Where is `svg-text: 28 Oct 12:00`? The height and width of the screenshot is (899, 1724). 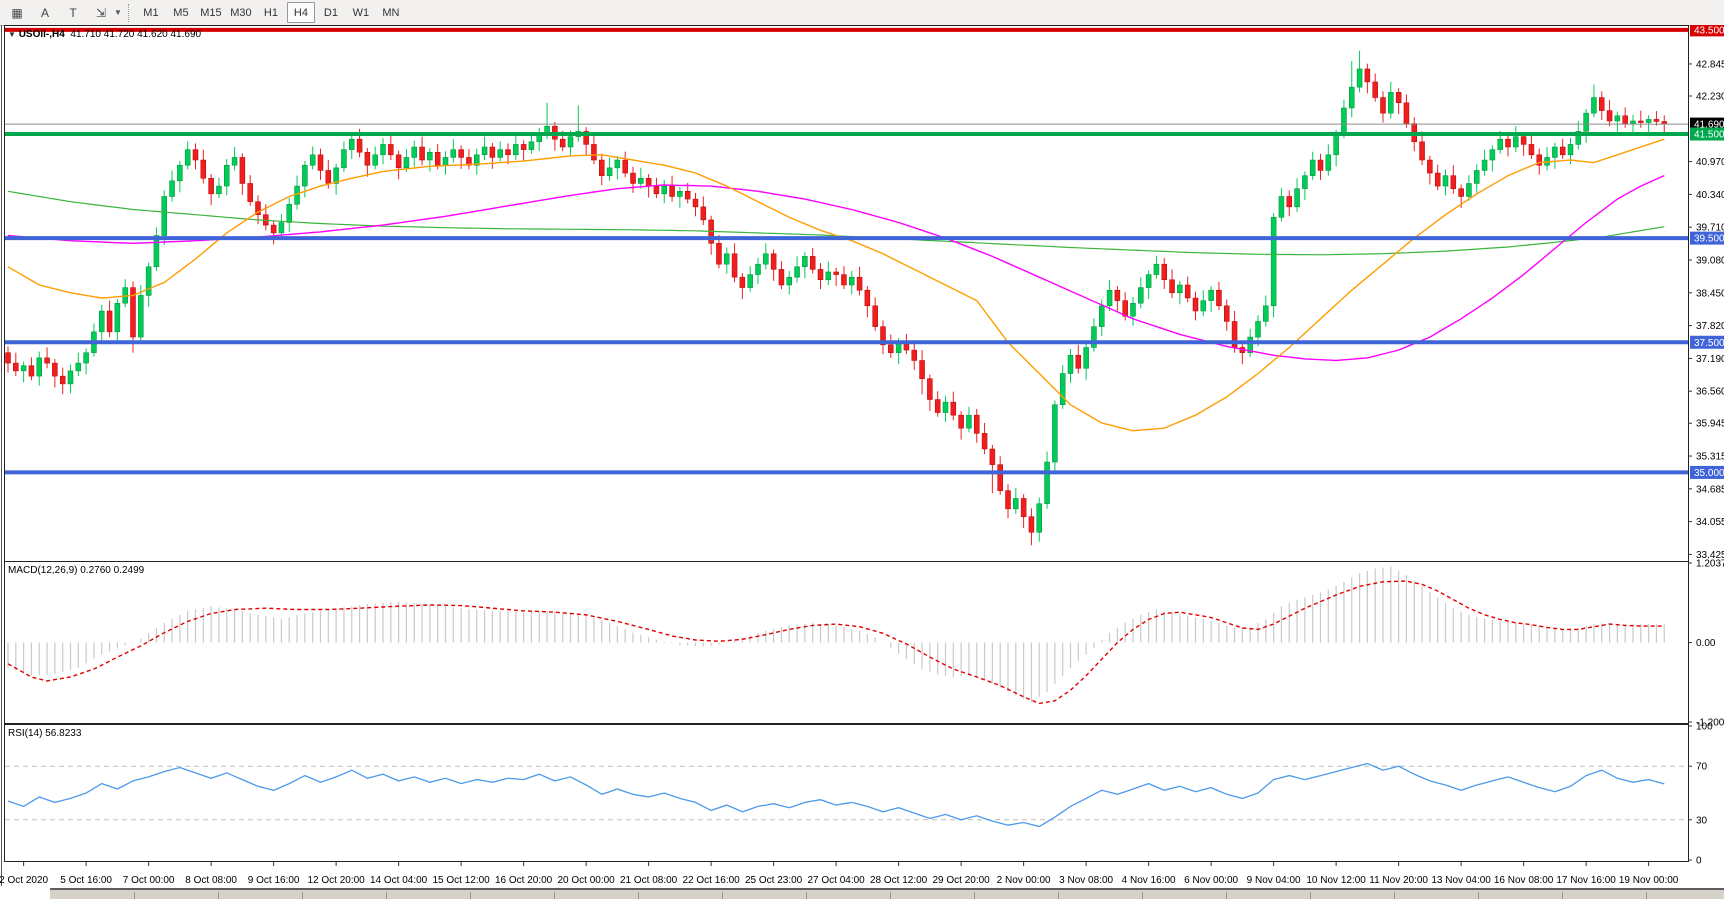
svg-text: 28 Oct 12:00 is located at coordinates (899, 880).